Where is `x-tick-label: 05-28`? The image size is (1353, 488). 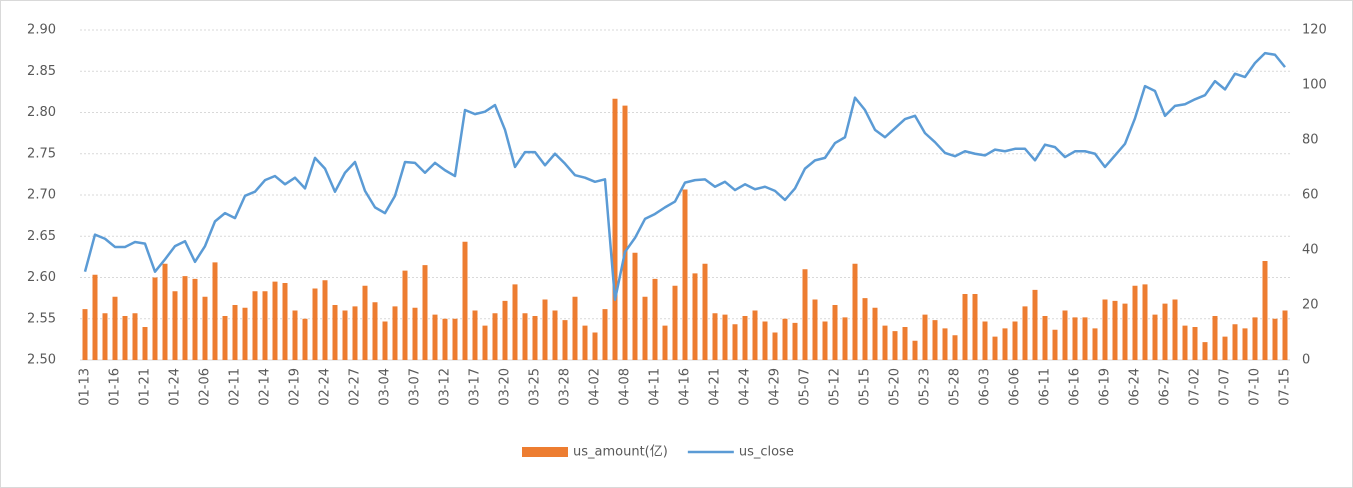
x-tick-label: 05-28 is located at coordinates (955, 387).